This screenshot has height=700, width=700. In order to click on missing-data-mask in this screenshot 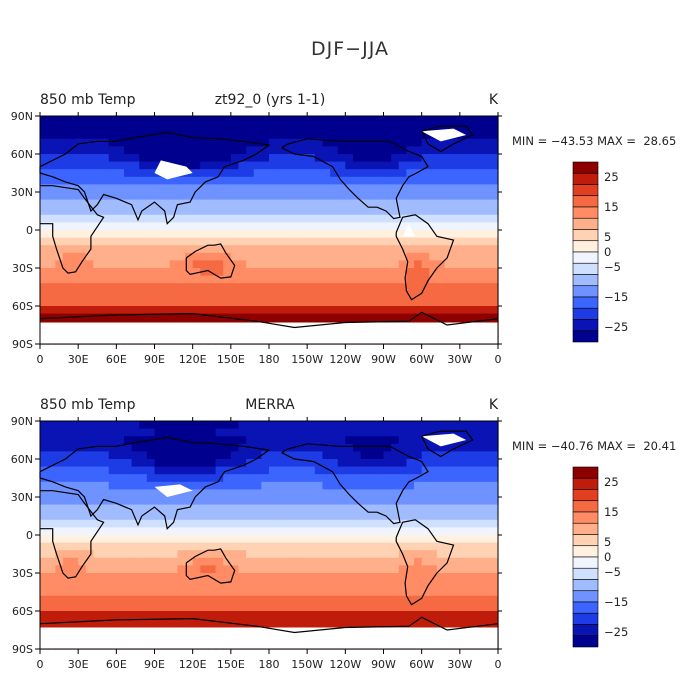, I will do `click(173, 170)`.